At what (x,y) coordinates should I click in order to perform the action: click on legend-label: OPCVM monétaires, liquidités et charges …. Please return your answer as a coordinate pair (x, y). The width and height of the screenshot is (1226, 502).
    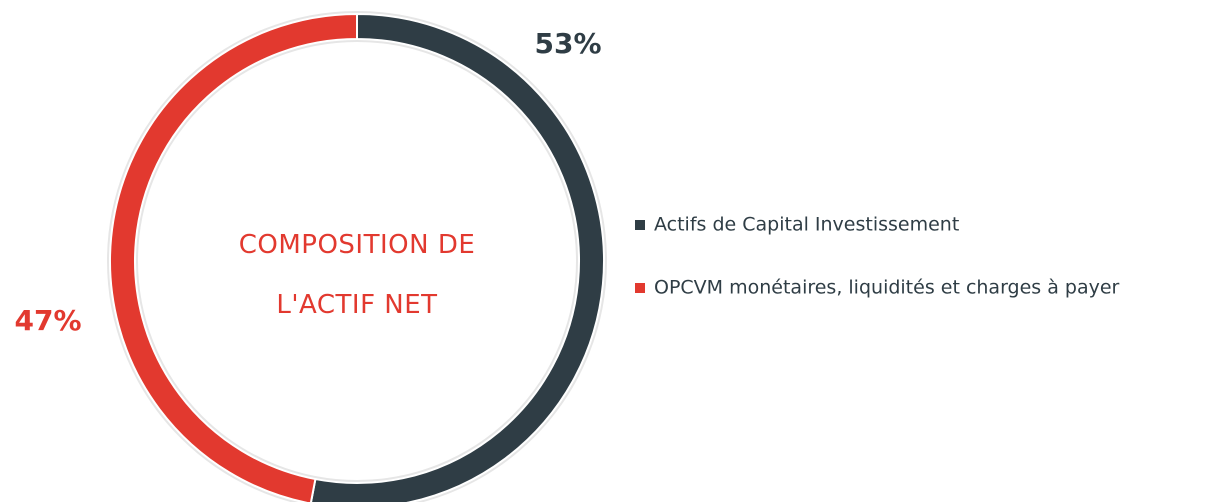
    Looking at the image, I should click on (887, 288).